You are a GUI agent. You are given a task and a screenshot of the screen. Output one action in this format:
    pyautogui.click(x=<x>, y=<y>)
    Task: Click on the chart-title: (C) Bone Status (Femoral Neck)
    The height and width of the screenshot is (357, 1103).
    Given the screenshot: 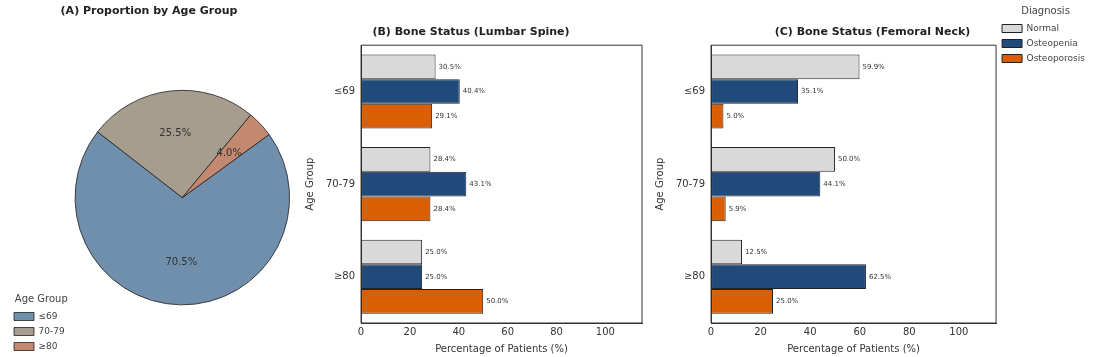 What is the action you would take?
    pyautogui.click(x=872, y=32)
    